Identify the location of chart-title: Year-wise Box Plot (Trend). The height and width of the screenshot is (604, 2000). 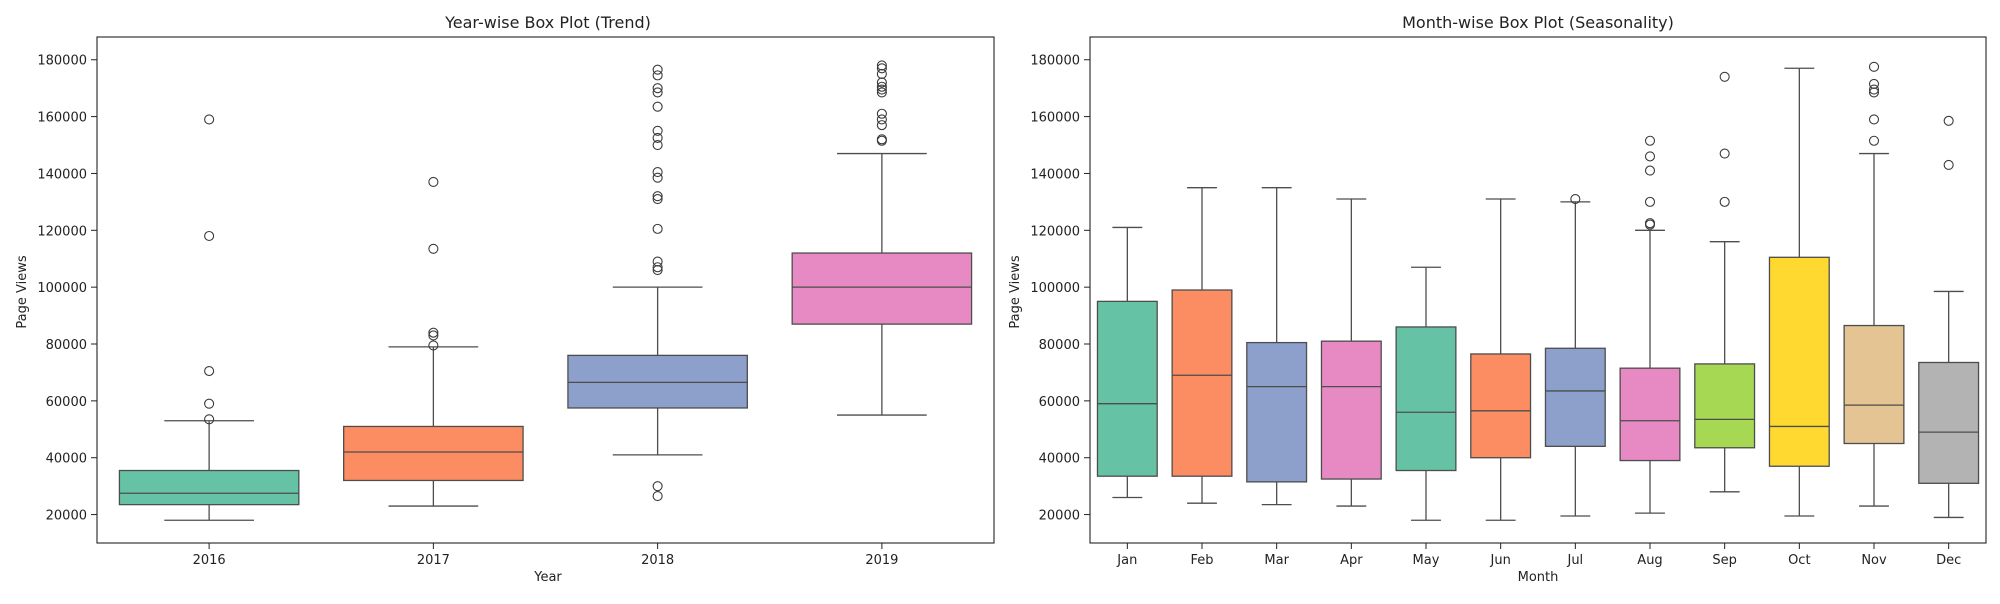
(547, 22).